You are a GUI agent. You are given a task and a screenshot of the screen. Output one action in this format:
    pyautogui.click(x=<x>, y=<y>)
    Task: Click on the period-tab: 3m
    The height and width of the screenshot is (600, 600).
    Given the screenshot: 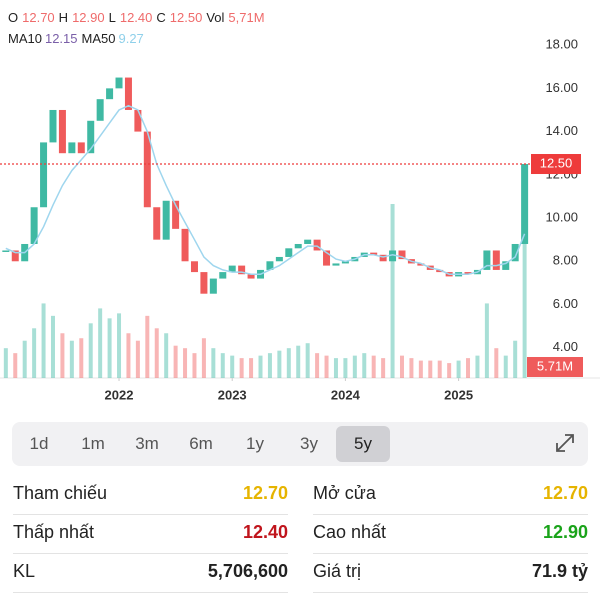 What is the action you would take?
    pyautogui.click(x=147, y=443)
    